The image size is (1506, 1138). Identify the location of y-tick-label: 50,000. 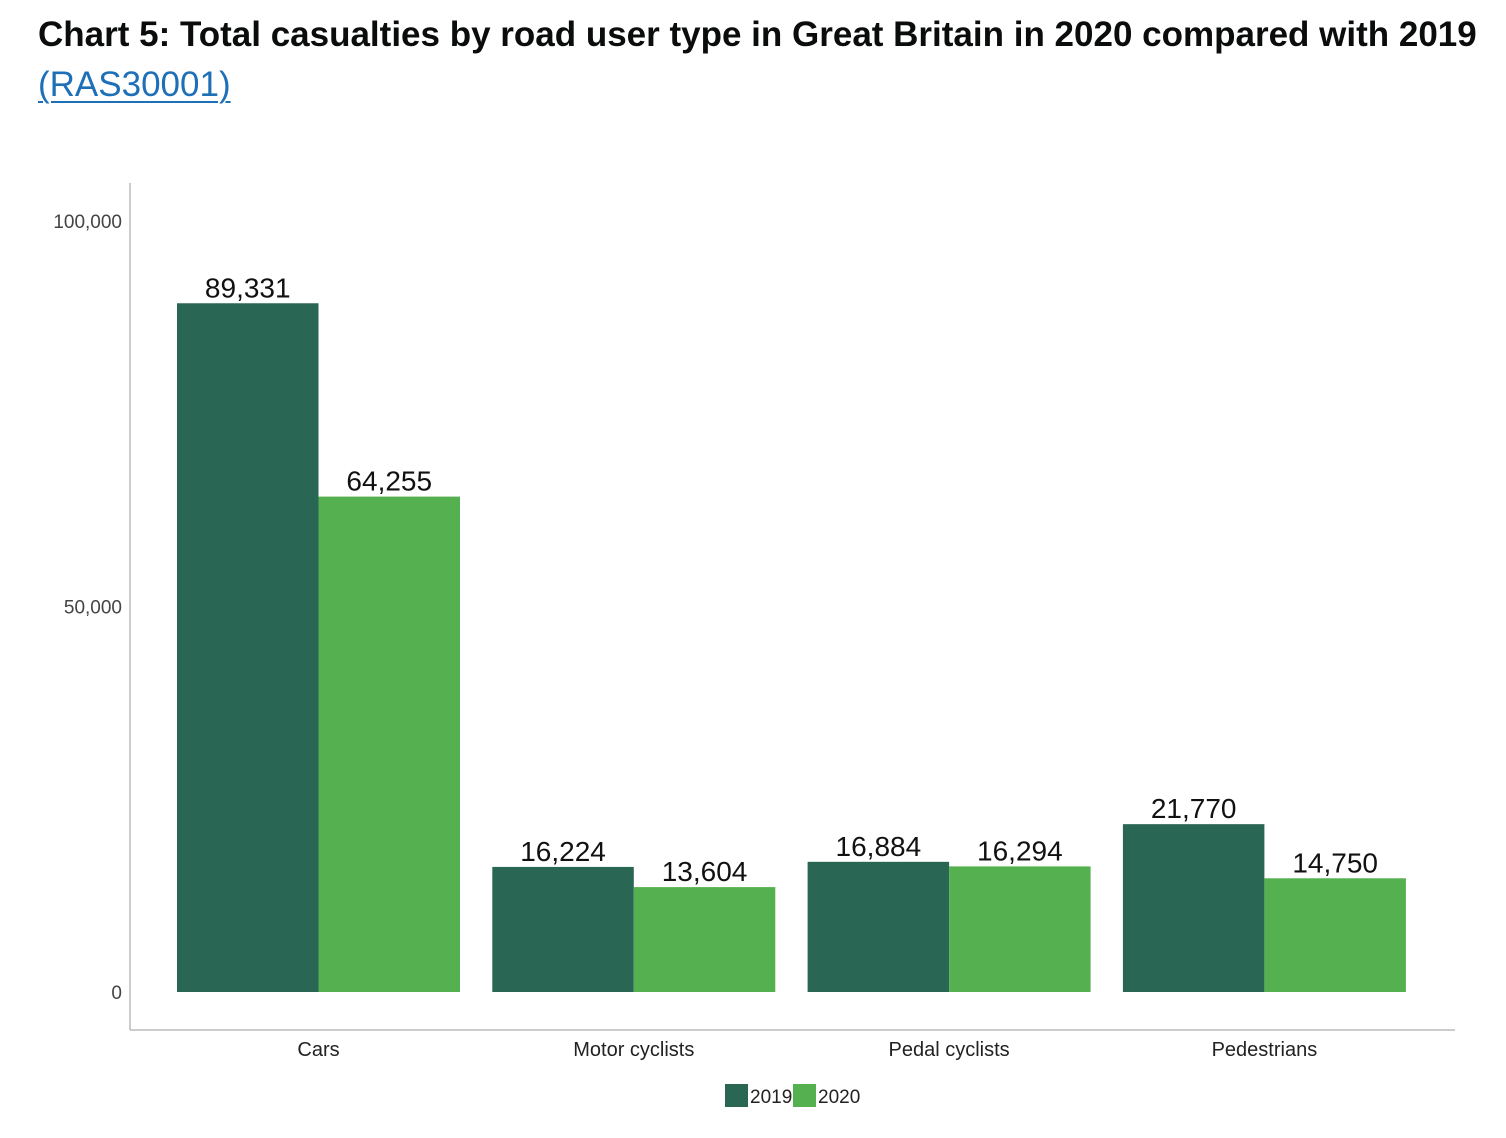
(93, 608).